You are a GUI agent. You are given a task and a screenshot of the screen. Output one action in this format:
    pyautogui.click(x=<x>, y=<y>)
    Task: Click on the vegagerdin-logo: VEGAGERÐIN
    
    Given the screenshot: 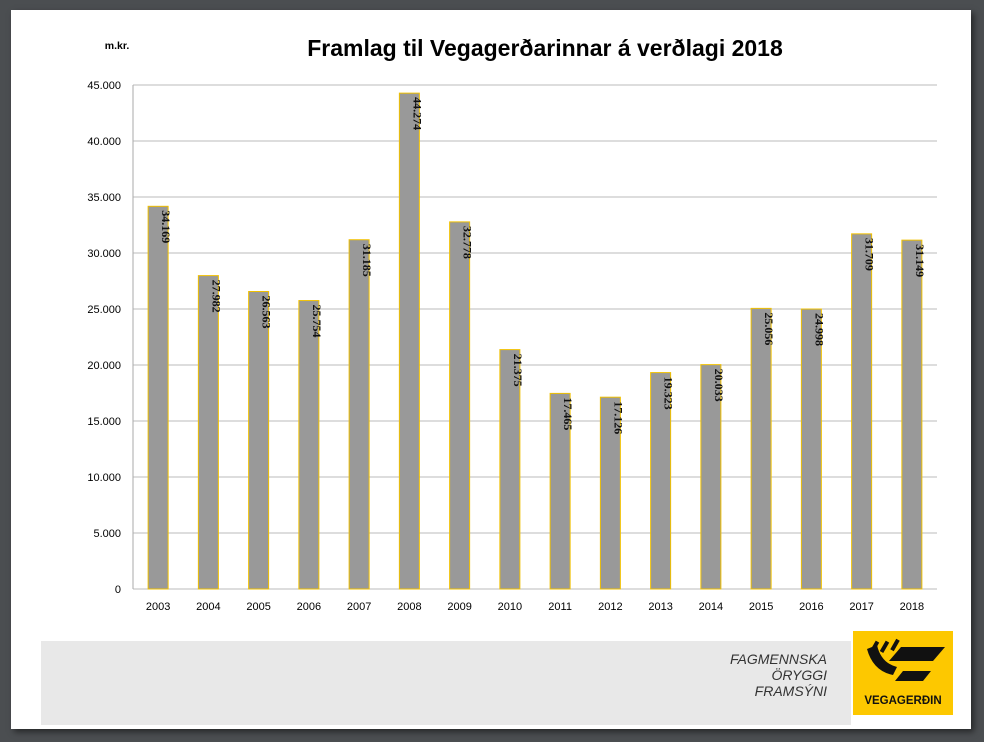 What is the action you would take?
    pyautogui.click(x=903, y=673)
    